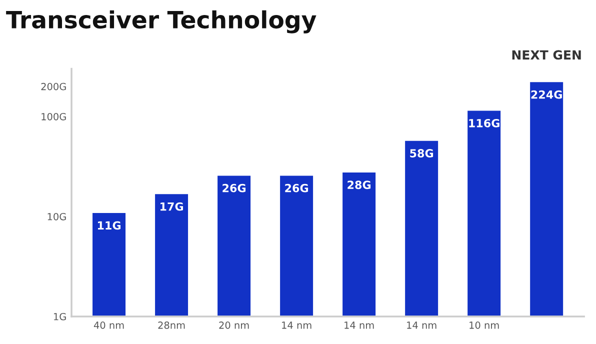  I want to click on x-tick-label: 28nm, so click(171, 325).